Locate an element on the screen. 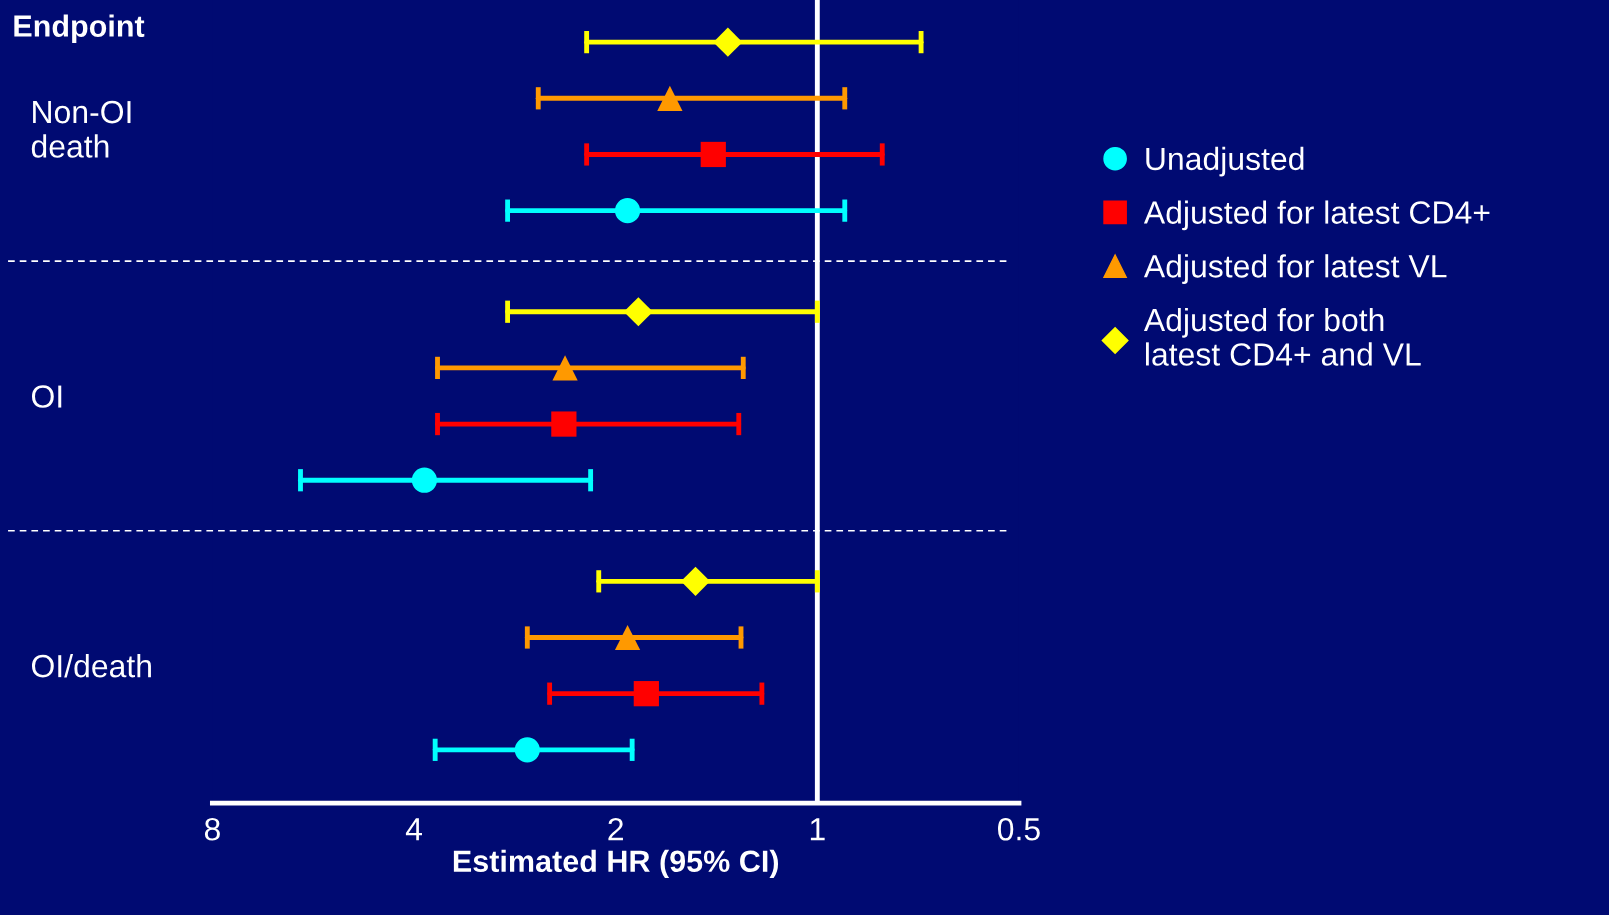 This screenshot has height=915, width=1609. legend-label: Adjusted for latest CD4+ is located at coordinates (1316, 215).